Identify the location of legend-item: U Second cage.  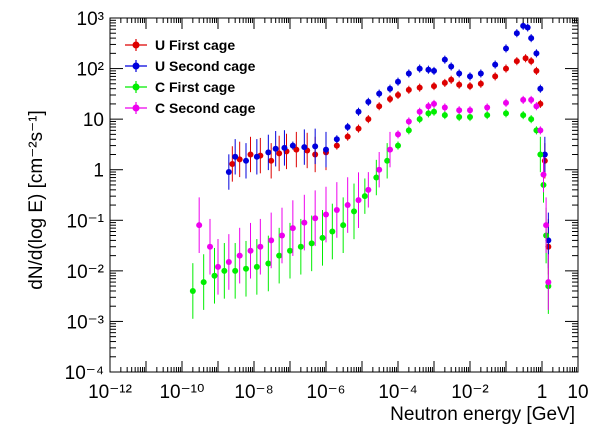
(190, 66).